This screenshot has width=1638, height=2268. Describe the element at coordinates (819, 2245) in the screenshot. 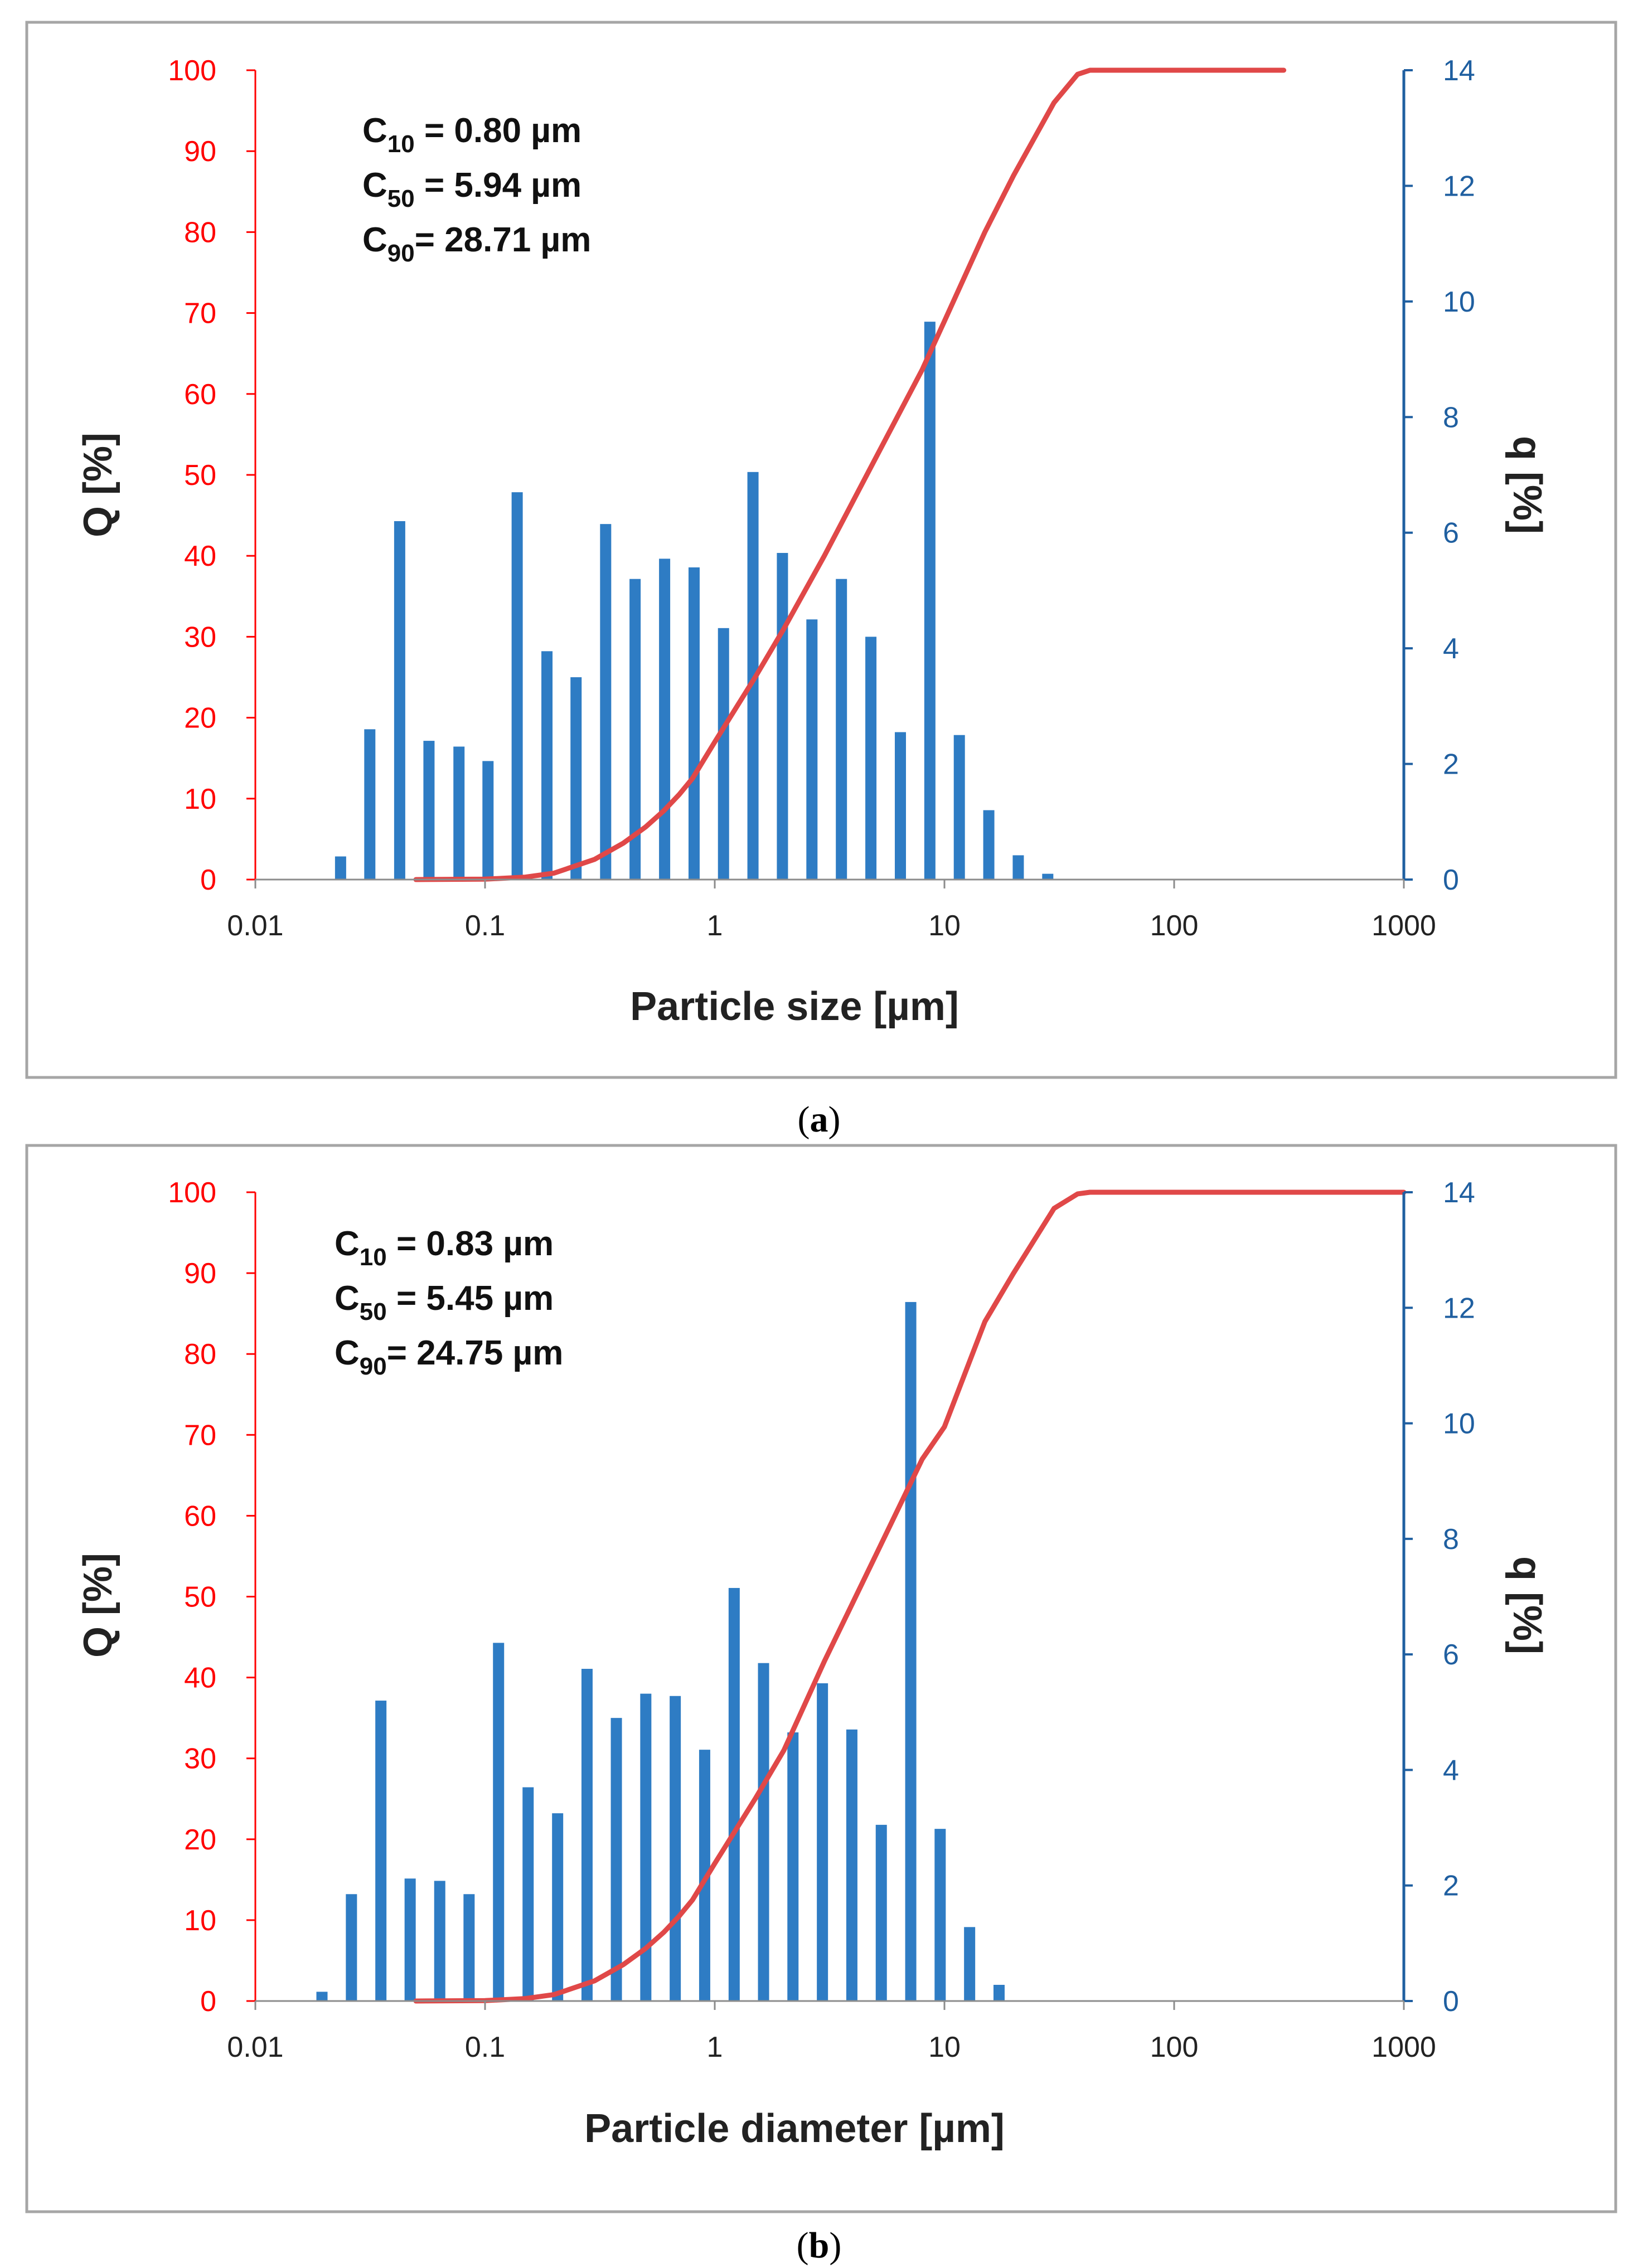

I see `caption-b: (b)` at that location.